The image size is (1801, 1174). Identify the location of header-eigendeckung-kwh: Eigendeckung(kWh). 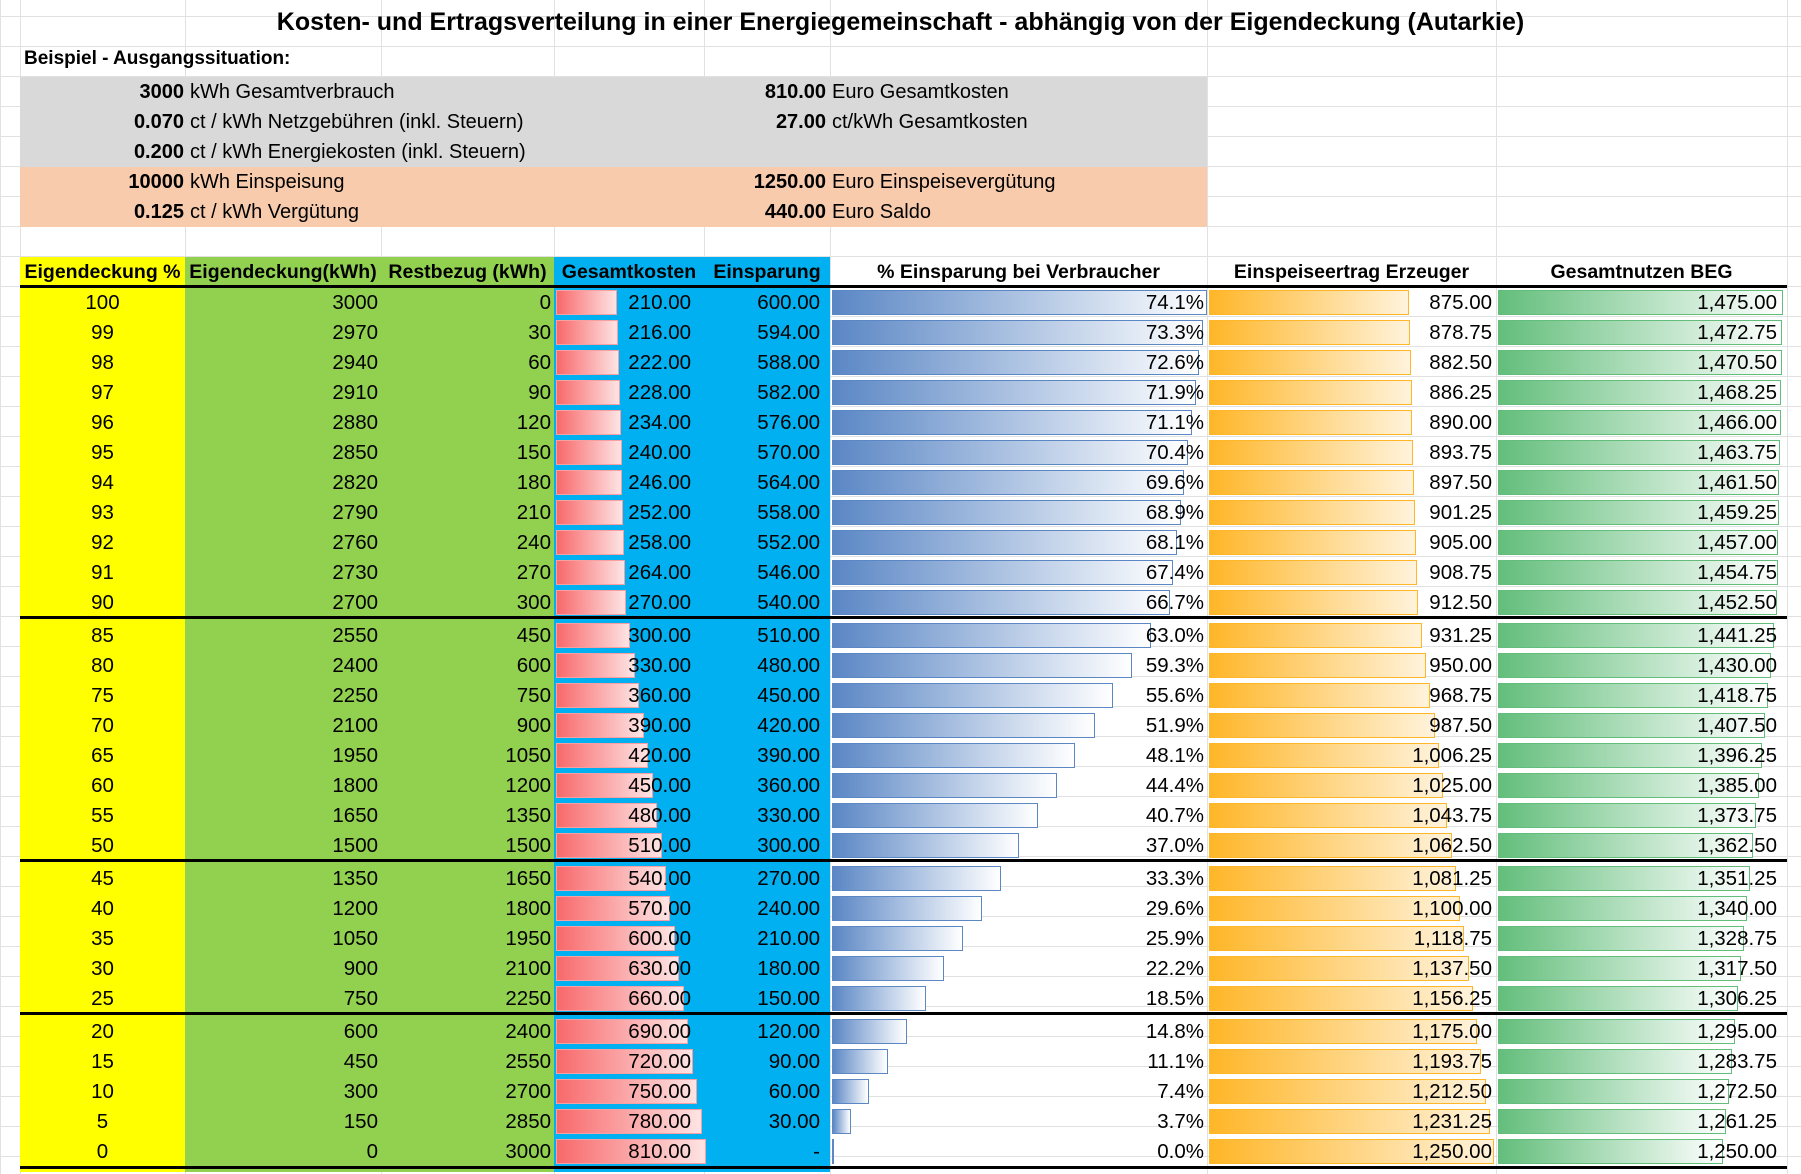
(283, 272).